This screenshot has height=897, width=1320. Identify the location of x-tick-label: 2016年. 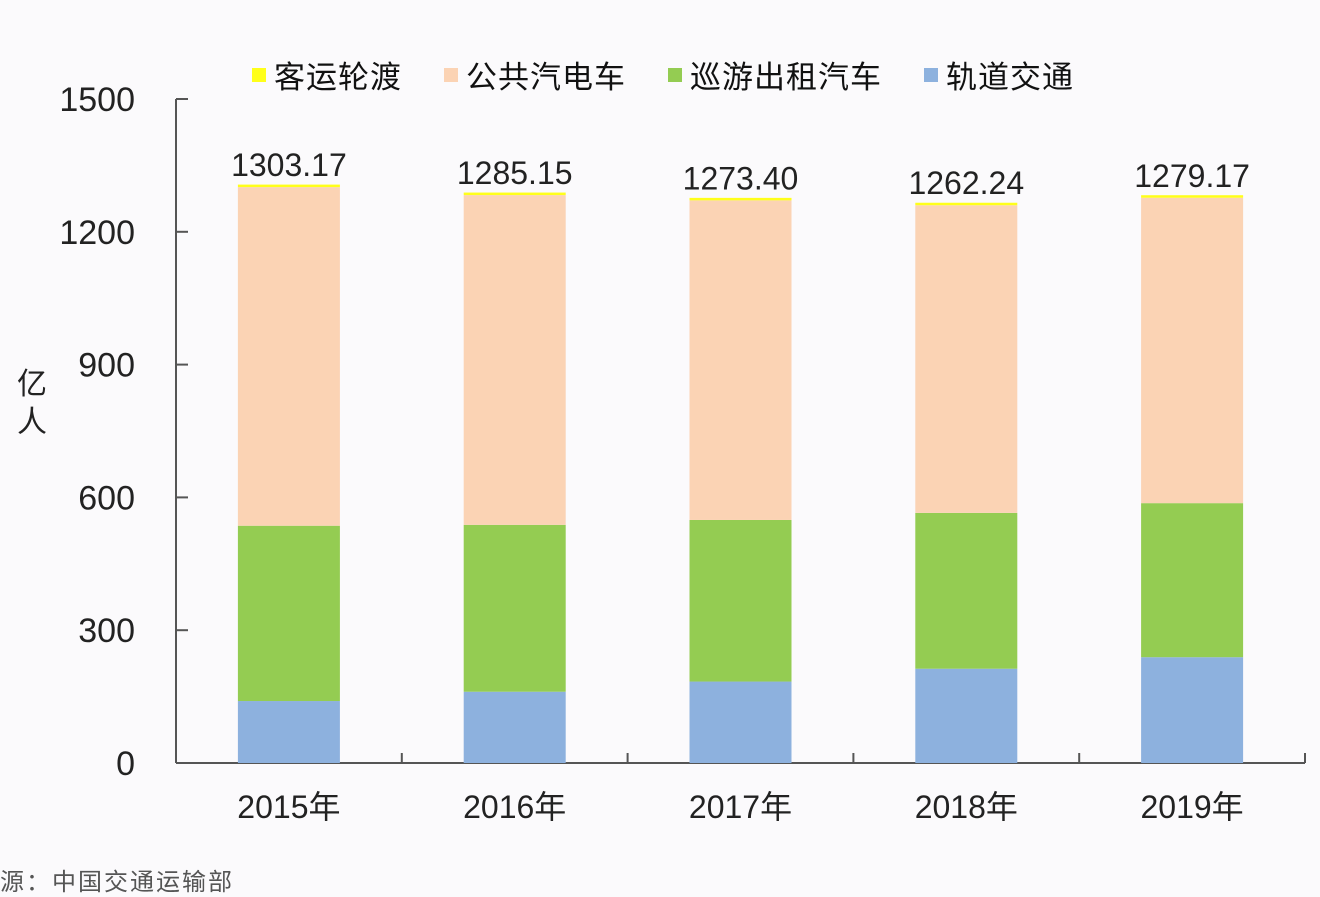
(514, 807).